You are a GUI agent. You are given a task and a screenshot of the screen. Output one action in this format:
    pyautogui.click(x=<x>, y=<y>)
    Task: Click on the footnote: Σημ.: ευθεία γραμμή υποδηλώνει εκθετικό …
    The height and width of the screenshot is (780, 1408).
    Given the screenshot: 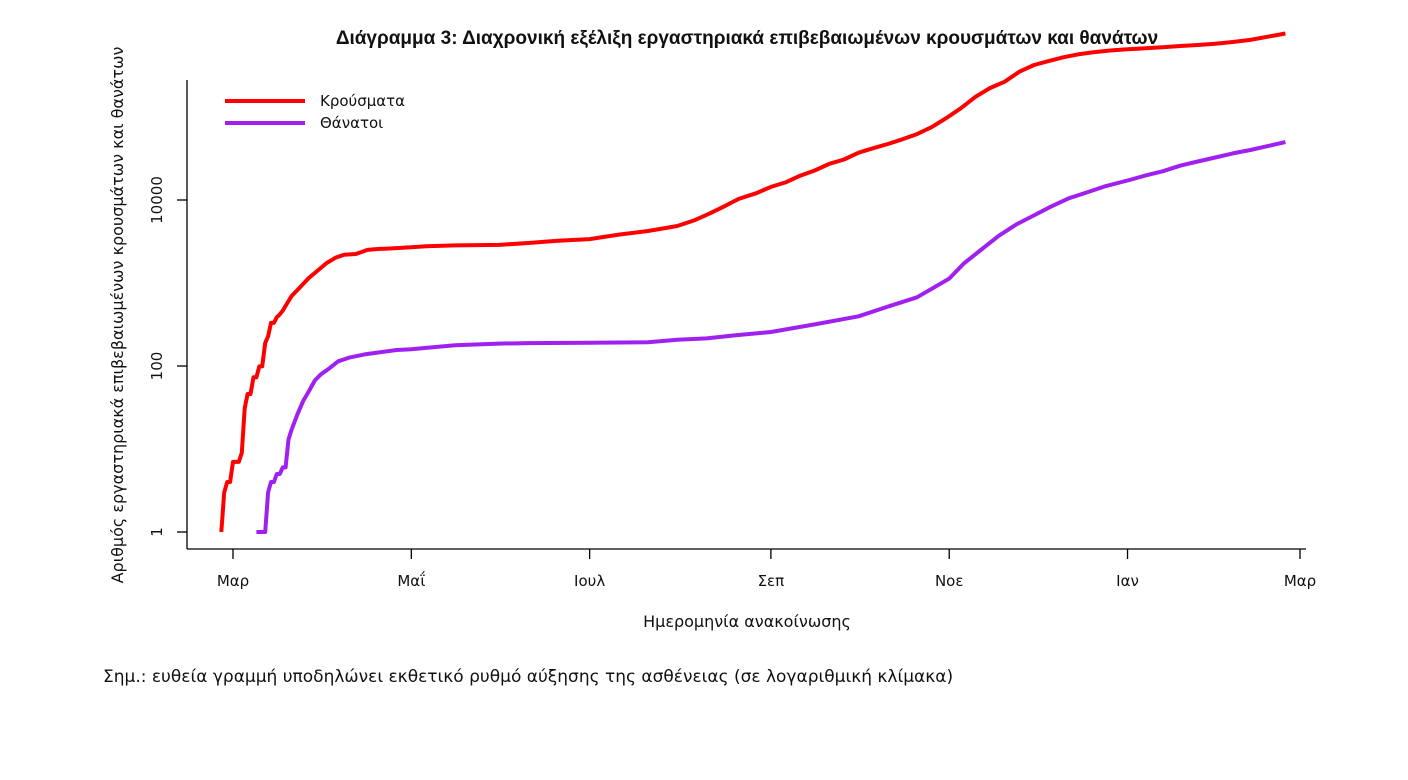 What is the action you would take?
    pyautogui.click(x=528, y=677)
    